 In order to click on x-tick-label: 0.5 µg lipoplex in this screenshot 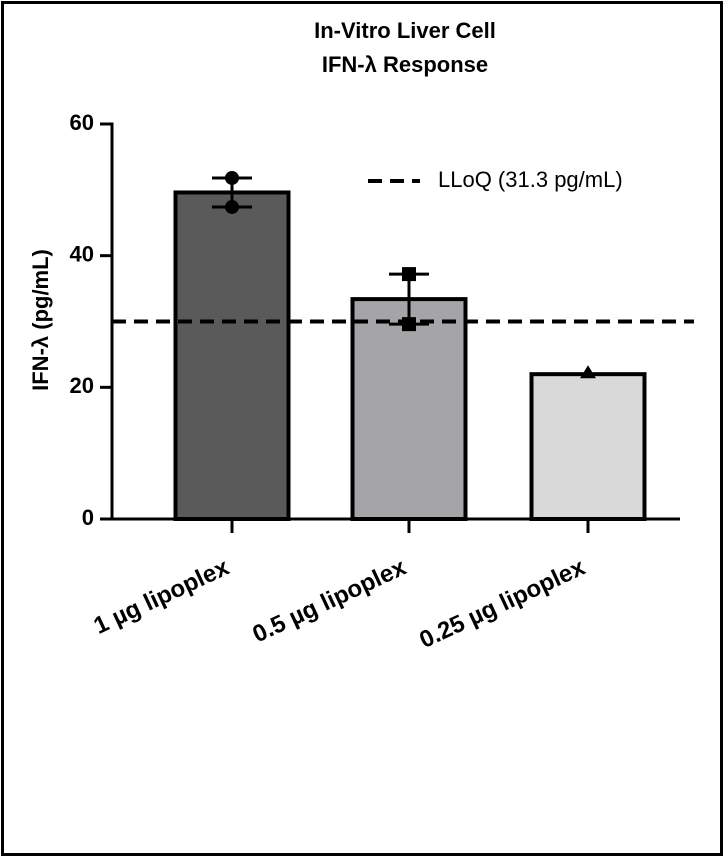, I will do `click(329, 600)`.